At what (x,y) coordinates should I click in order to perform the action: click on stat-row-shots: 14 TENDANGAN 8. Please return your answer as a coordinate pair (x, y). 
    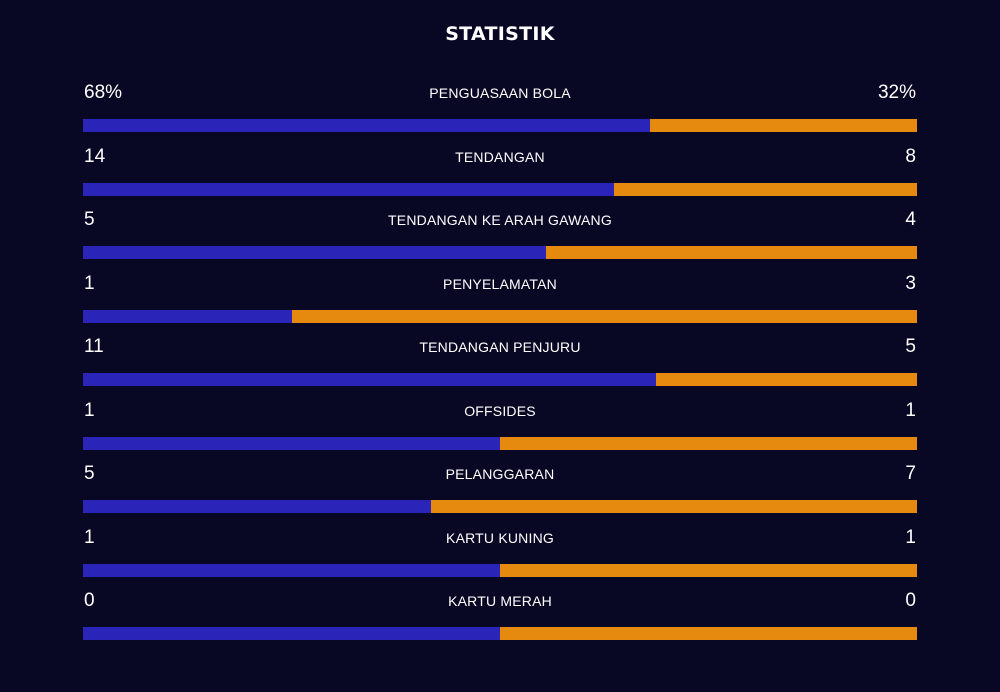
    Looking at the image, I should click on (500, 177).